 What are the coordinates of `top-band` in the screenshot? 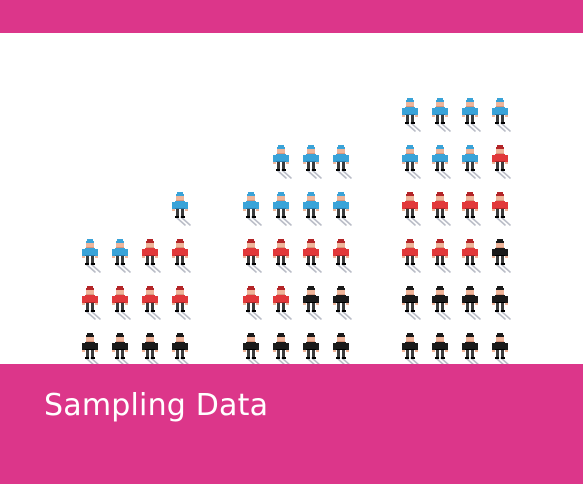 It's located at (291, 16).